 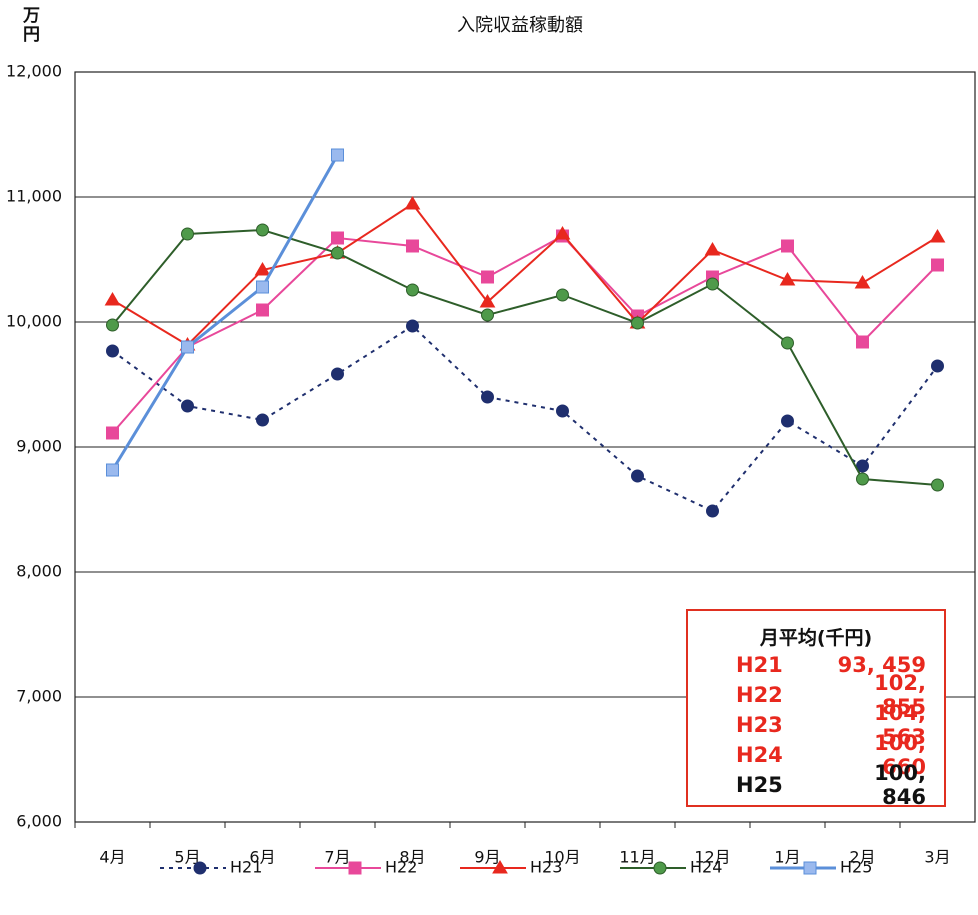 I want to click on table-cell: 93, 459, so click(x=881, y=665).